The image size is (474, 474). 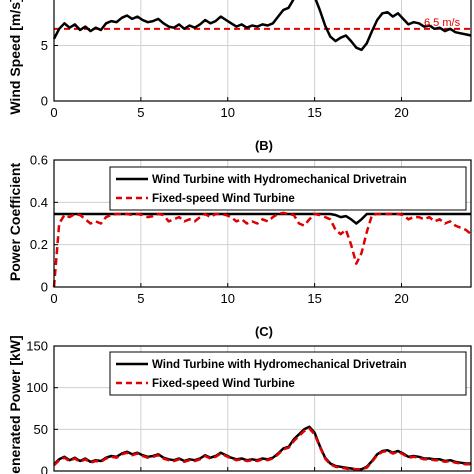 I want to click on panel-b-title: (B), so click(x=264, y=145).